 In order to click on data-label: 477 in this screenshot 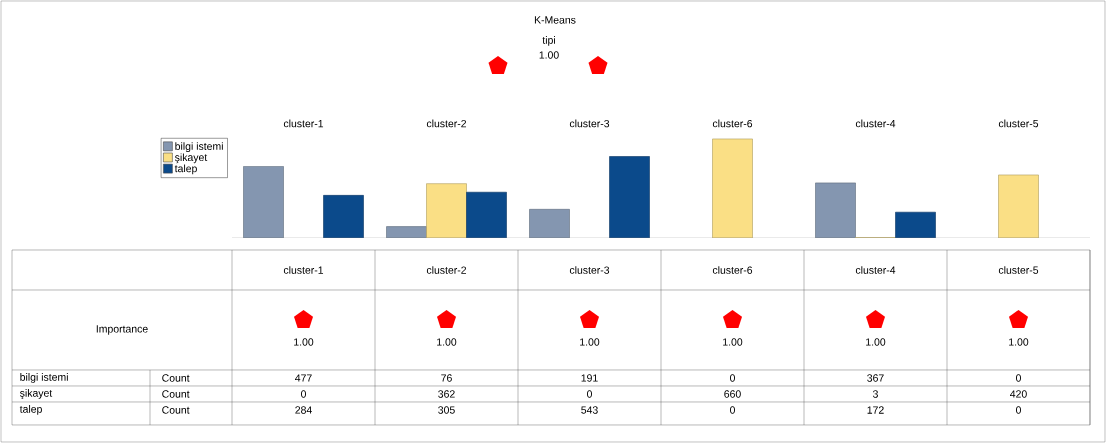, I will do `click(303, 378)`.